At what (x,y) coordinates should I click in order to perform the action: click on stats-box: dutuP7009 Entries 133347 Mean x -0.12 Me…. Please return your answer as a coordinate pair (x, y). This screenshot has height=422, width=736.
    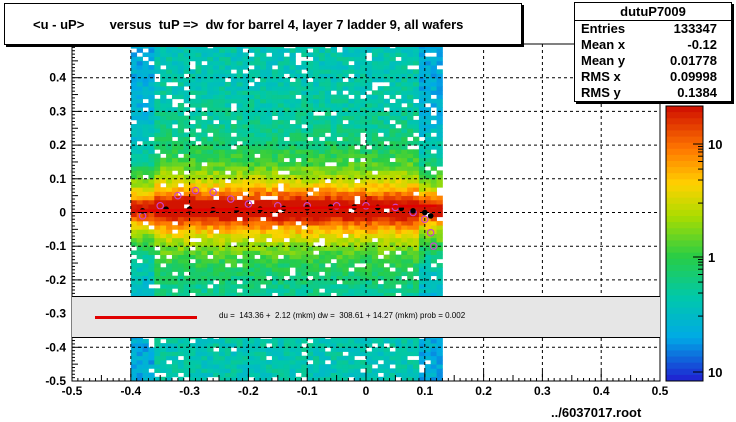
    Looking at the image, I should click on (653, 52).